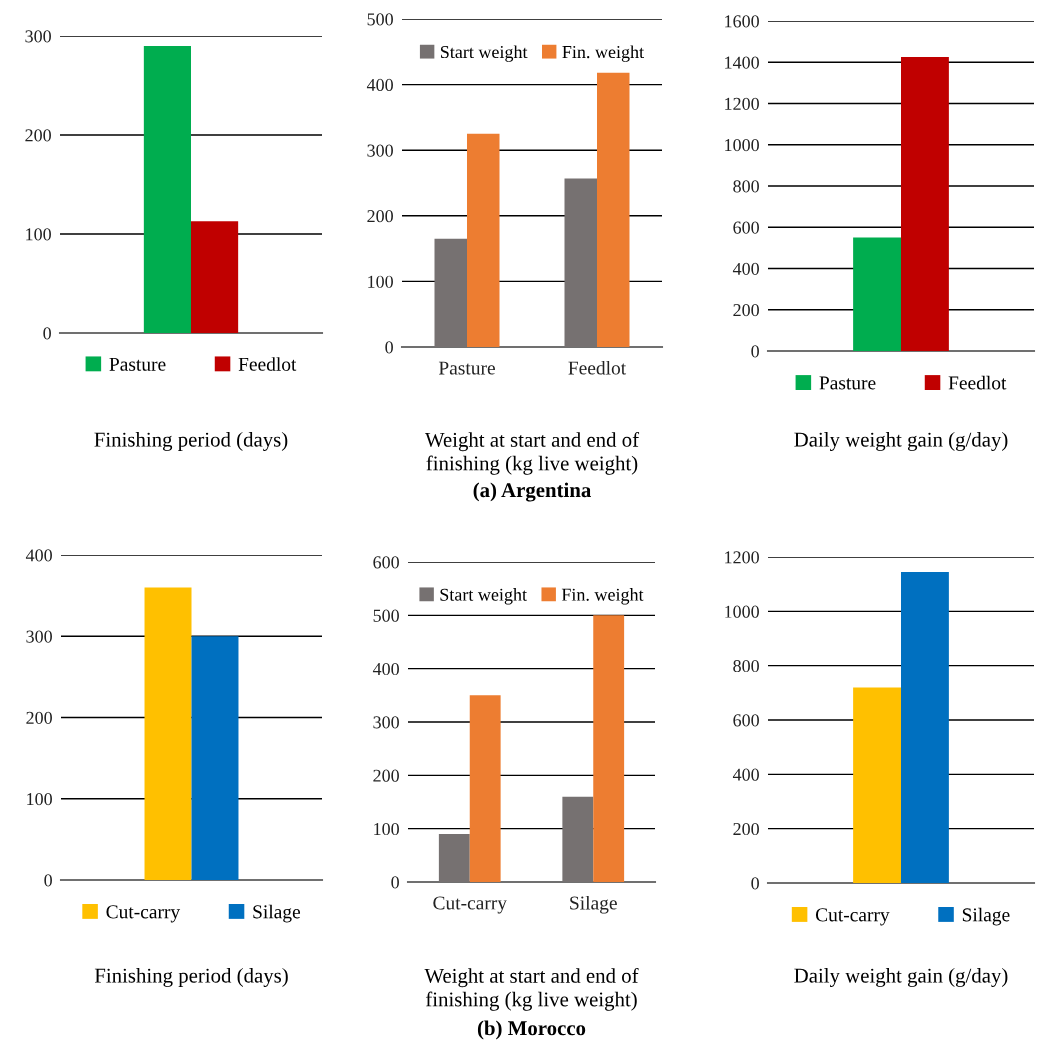 The image size is (1038, 1048). What do you see at coordinates (742, 62) in the screenshot?
I see `y-tick-label: 1400` at bounding box center [742, 62].